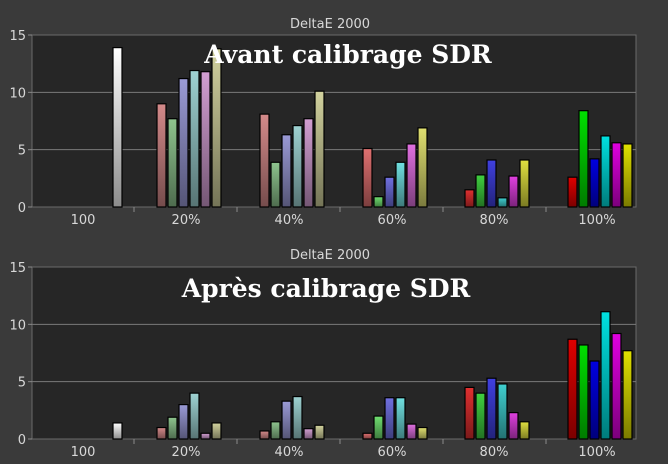 This screenshot has width=668, height=464. Describe the element at coordinates (326, 288) in the screenshot. I see `overlay-title: Après calibrage SDR` at that location.